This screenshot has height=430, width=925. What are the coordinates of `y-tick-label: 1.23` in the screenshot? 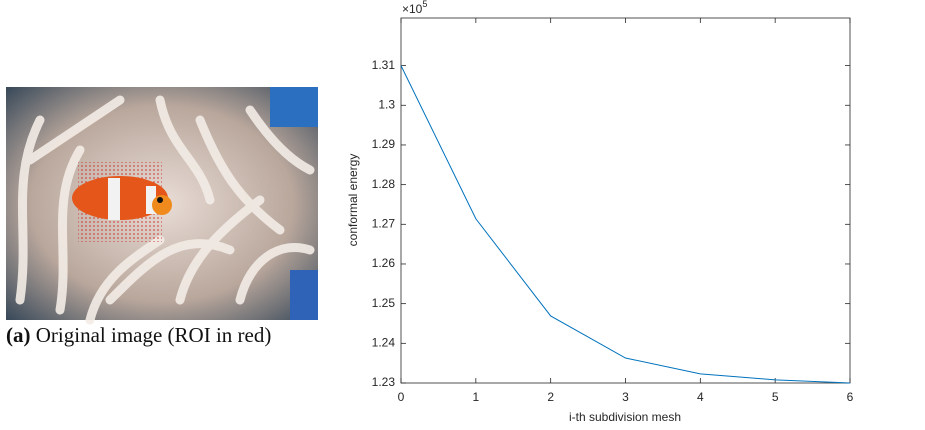 It's located at (384, 382).